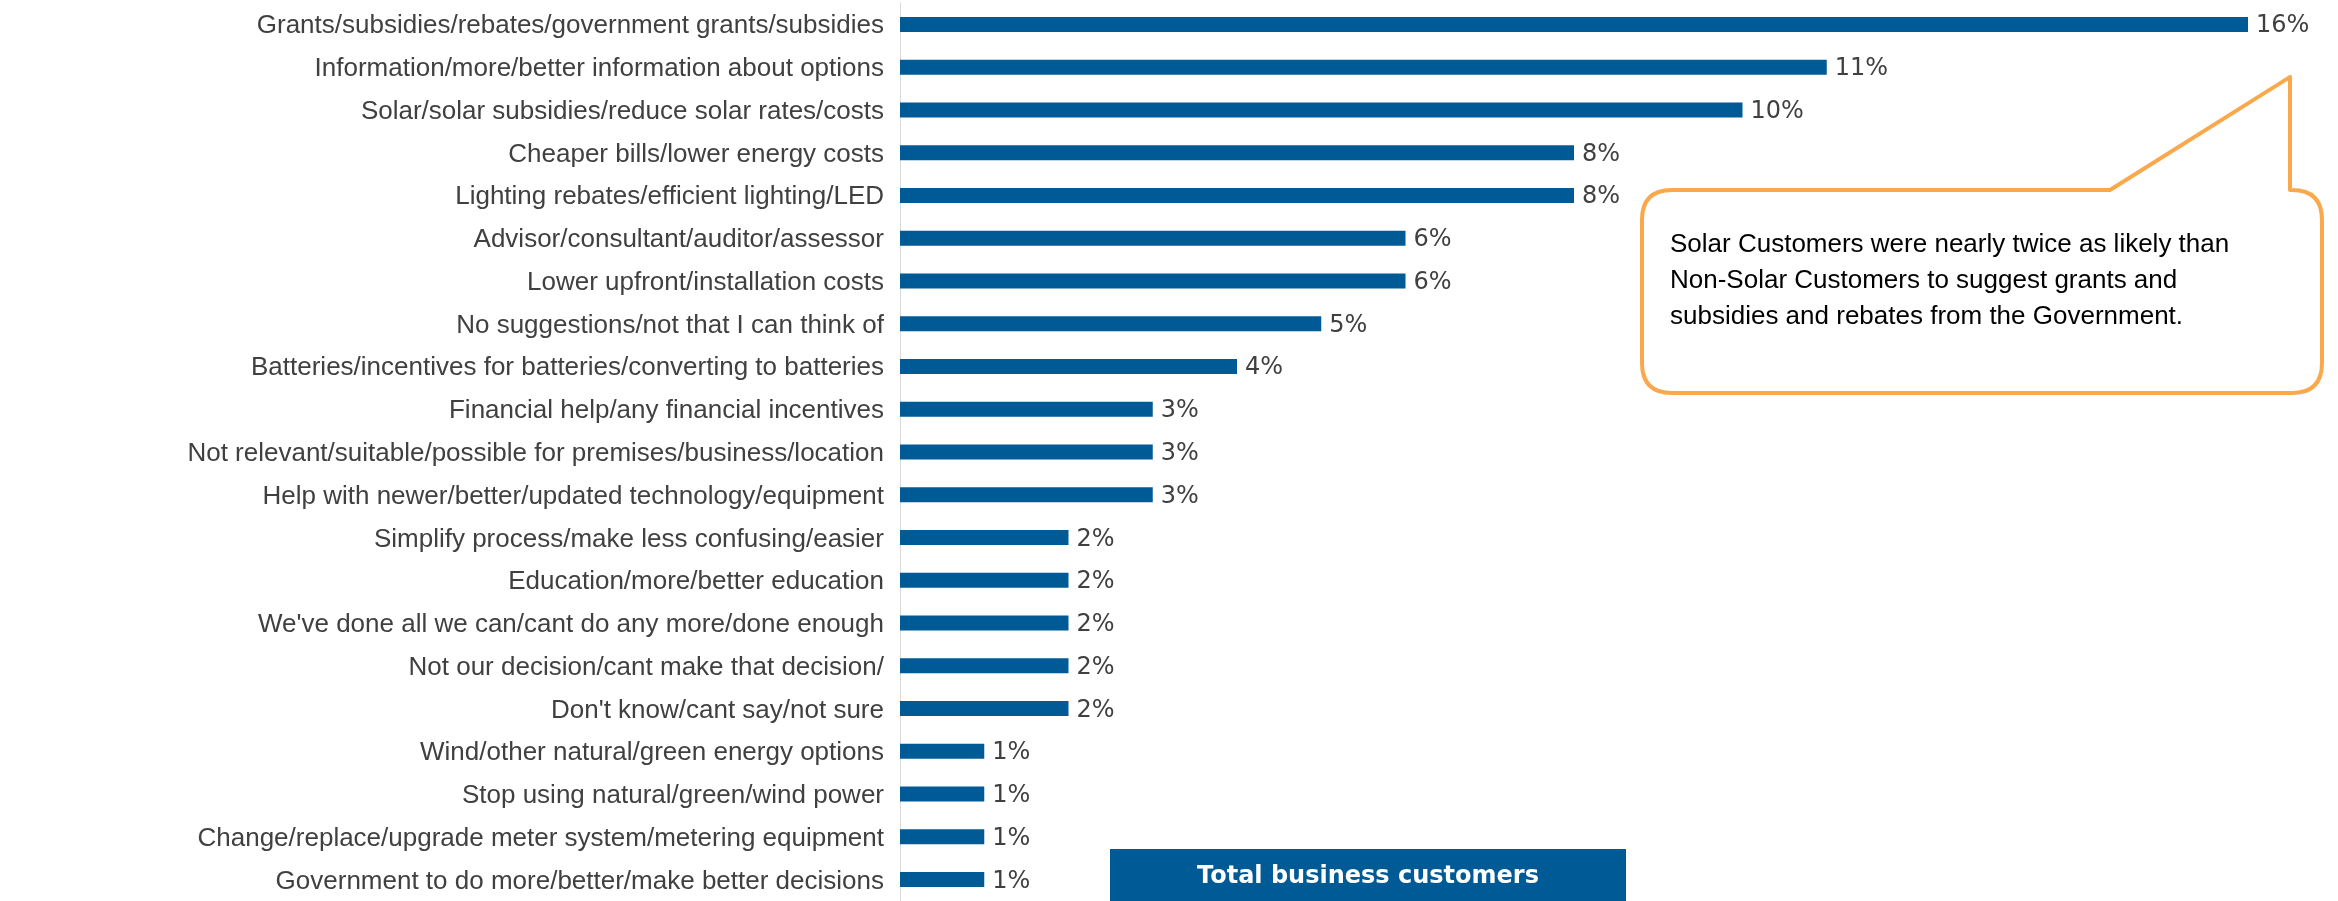 The width and height of the screenshot is (2338, 901). Describe the element at coordinates (570, 623) in the screenshot. I see `y-tick-label: We've done all we can/cant do any more/done enough` at that location.